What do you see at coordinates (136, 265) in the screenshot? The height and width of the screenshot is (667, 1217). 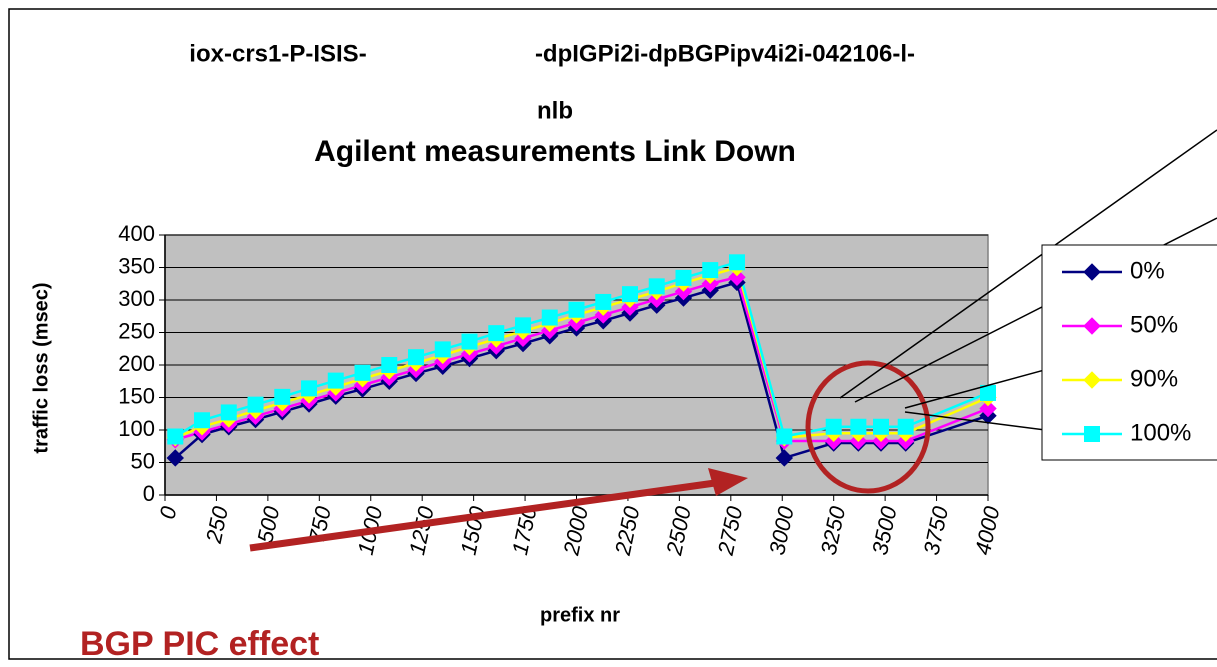 I see `y-tick-label: 350` at bounding box center [136, 265].